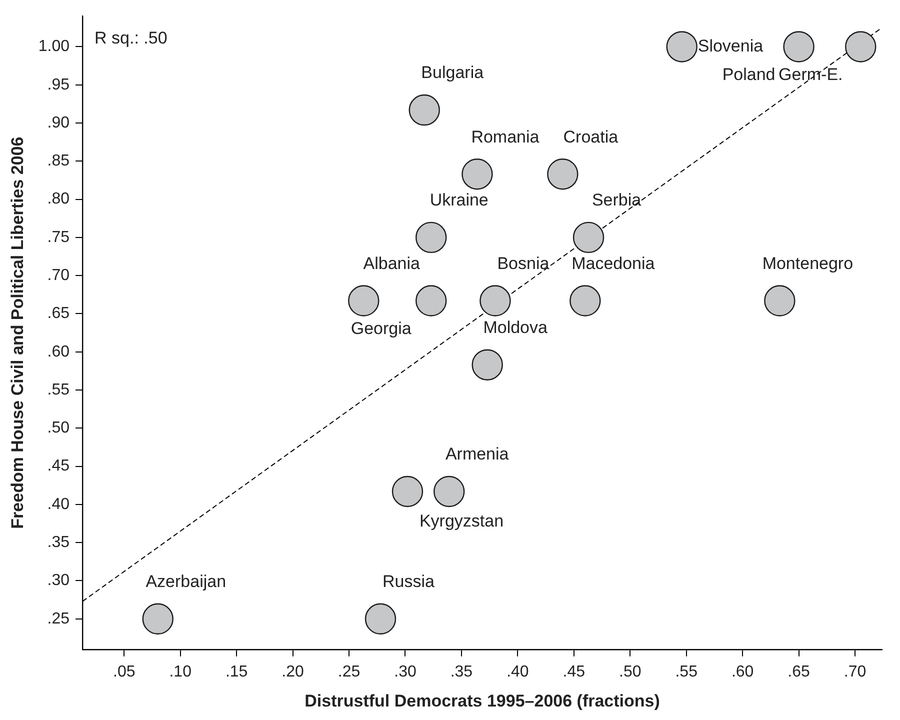  What do you see at coordinates (799, 671) in the screenshot?
I see `x-tick-label: .65` at bounding box center [799, 671].